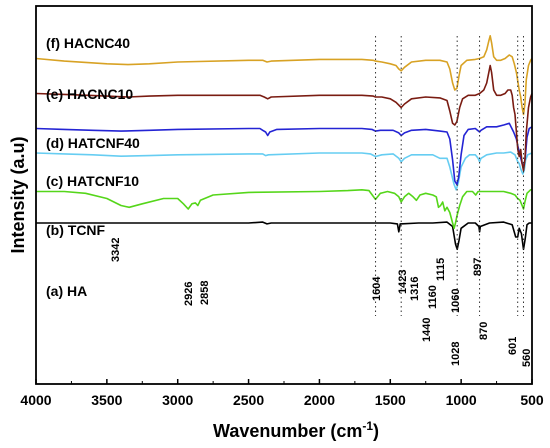  What do you see at coordinates (532, 400) in the screenshot?
I see `x-tick-label-500: 500` at bounding box center [532, 400].